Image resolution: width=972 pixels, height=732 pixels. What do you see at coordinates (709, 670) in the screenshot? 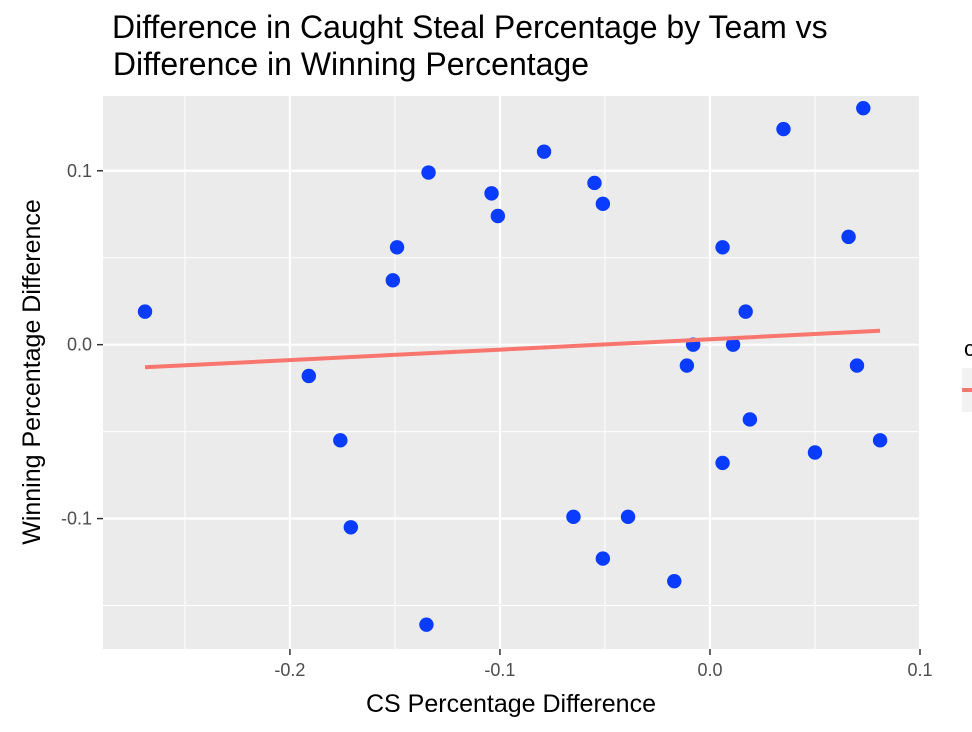
I see `x-tick-label: 0.0` at bounding box center [709, 670].